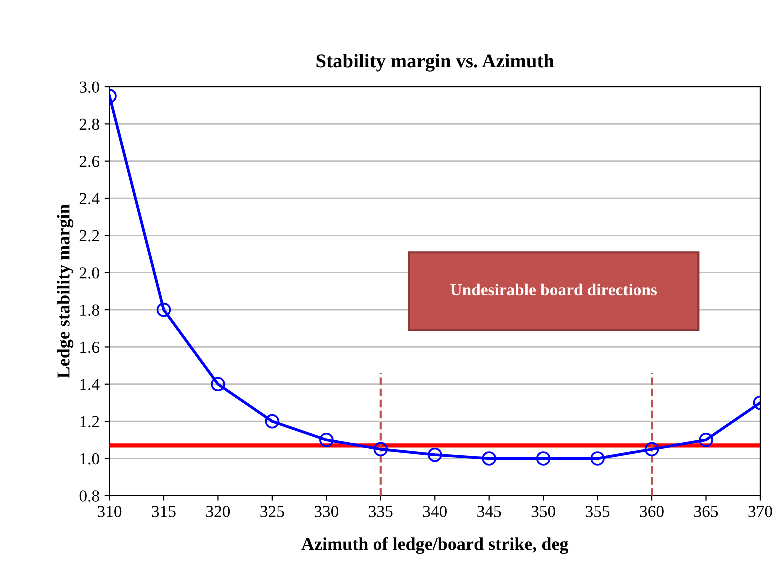 This screenshot has height=580, width=784. Describe the element at coordinates (110, 512) in the screenshot. I see `x-tick-label: 310` at that location.